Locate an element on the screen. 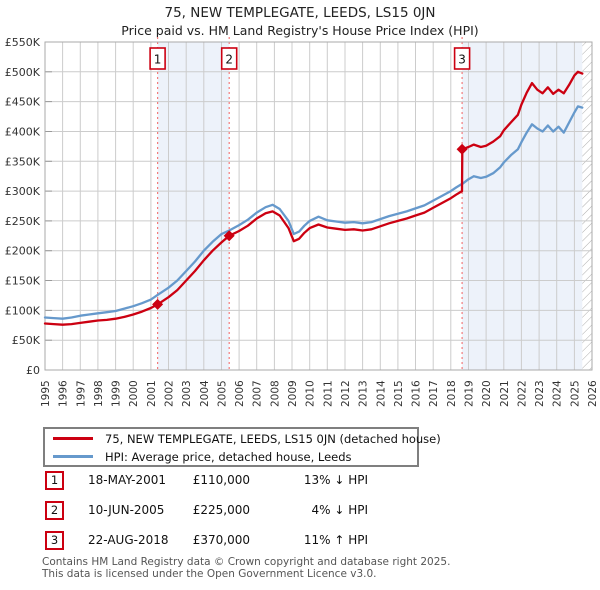  svg-text: 2 is located at coordinates (229, 60).